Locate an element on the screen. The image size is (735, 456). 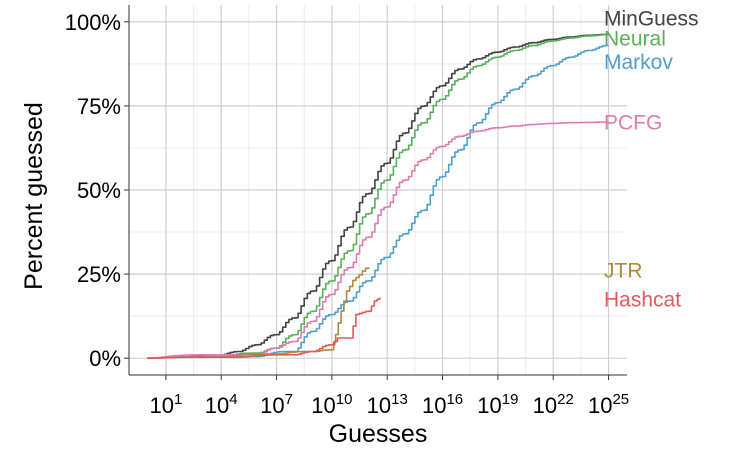
y-tick-label: 75% is located at coordinates (99, 106).